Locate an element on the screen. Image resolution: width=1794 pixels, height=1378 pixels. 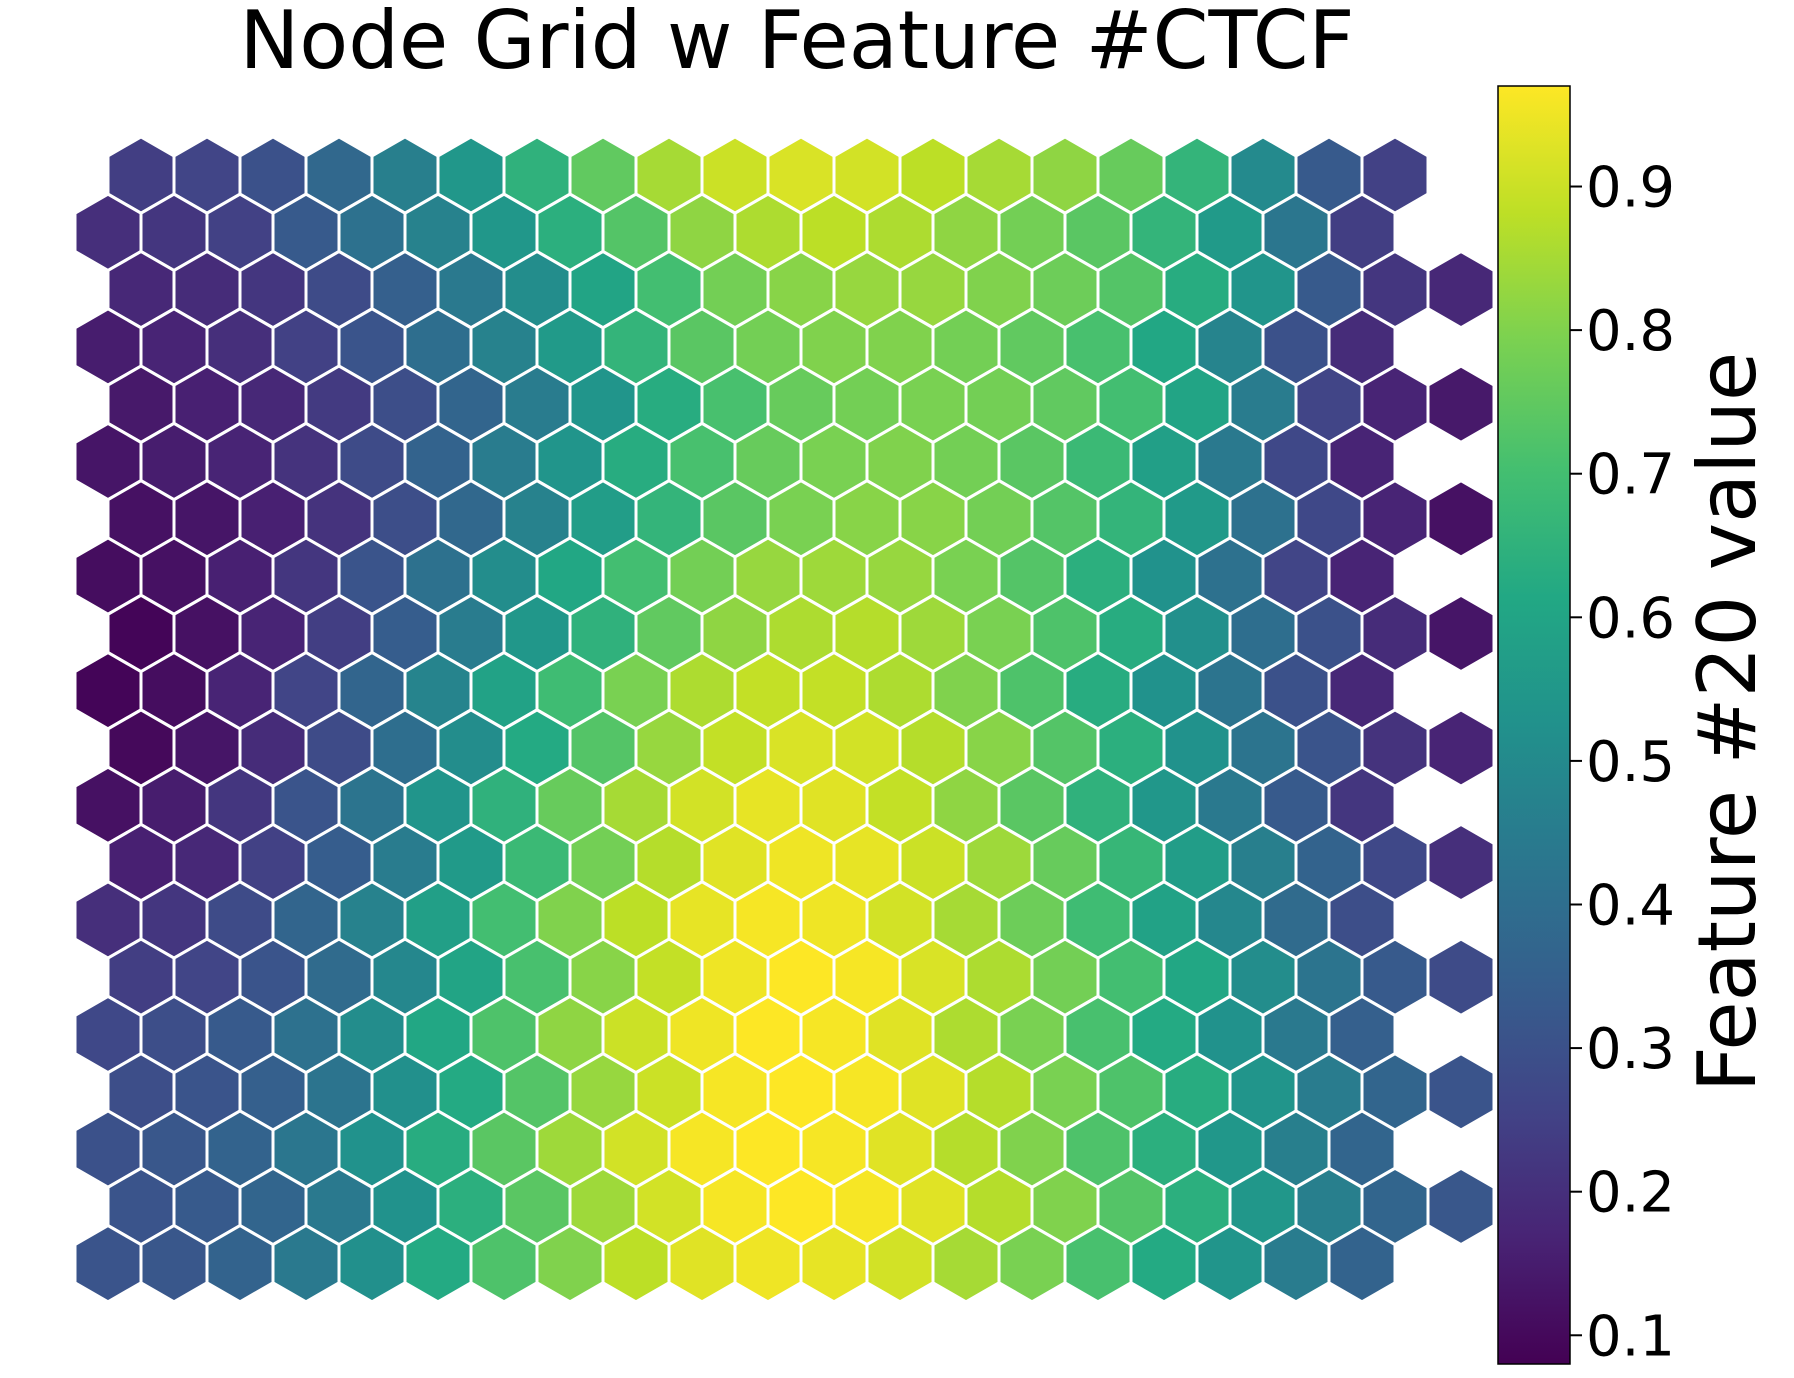
colorbar-tick-label: 0.6 is located at coordinates (1630, 618).